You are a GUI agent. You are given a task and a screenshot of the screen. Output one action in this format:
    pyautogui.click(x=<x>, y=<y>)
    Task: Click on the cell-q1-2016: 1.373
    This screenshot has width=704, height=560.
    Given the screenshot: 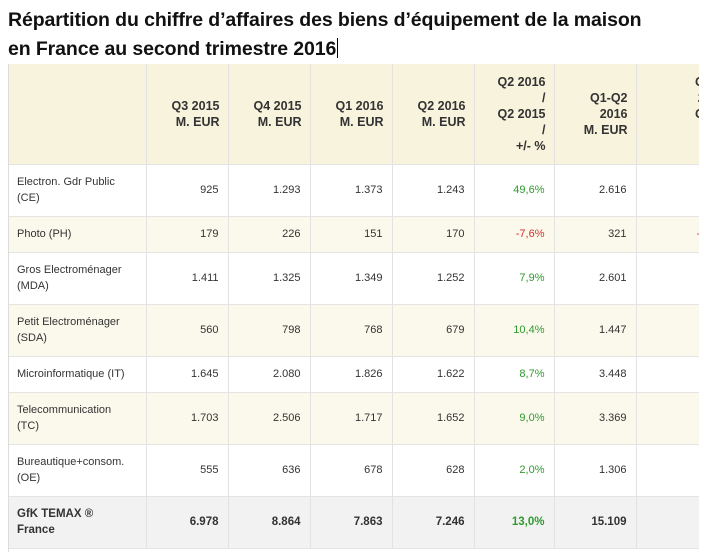 What is the action you would take?
    pyautogui.click(x=351, y=190)
    